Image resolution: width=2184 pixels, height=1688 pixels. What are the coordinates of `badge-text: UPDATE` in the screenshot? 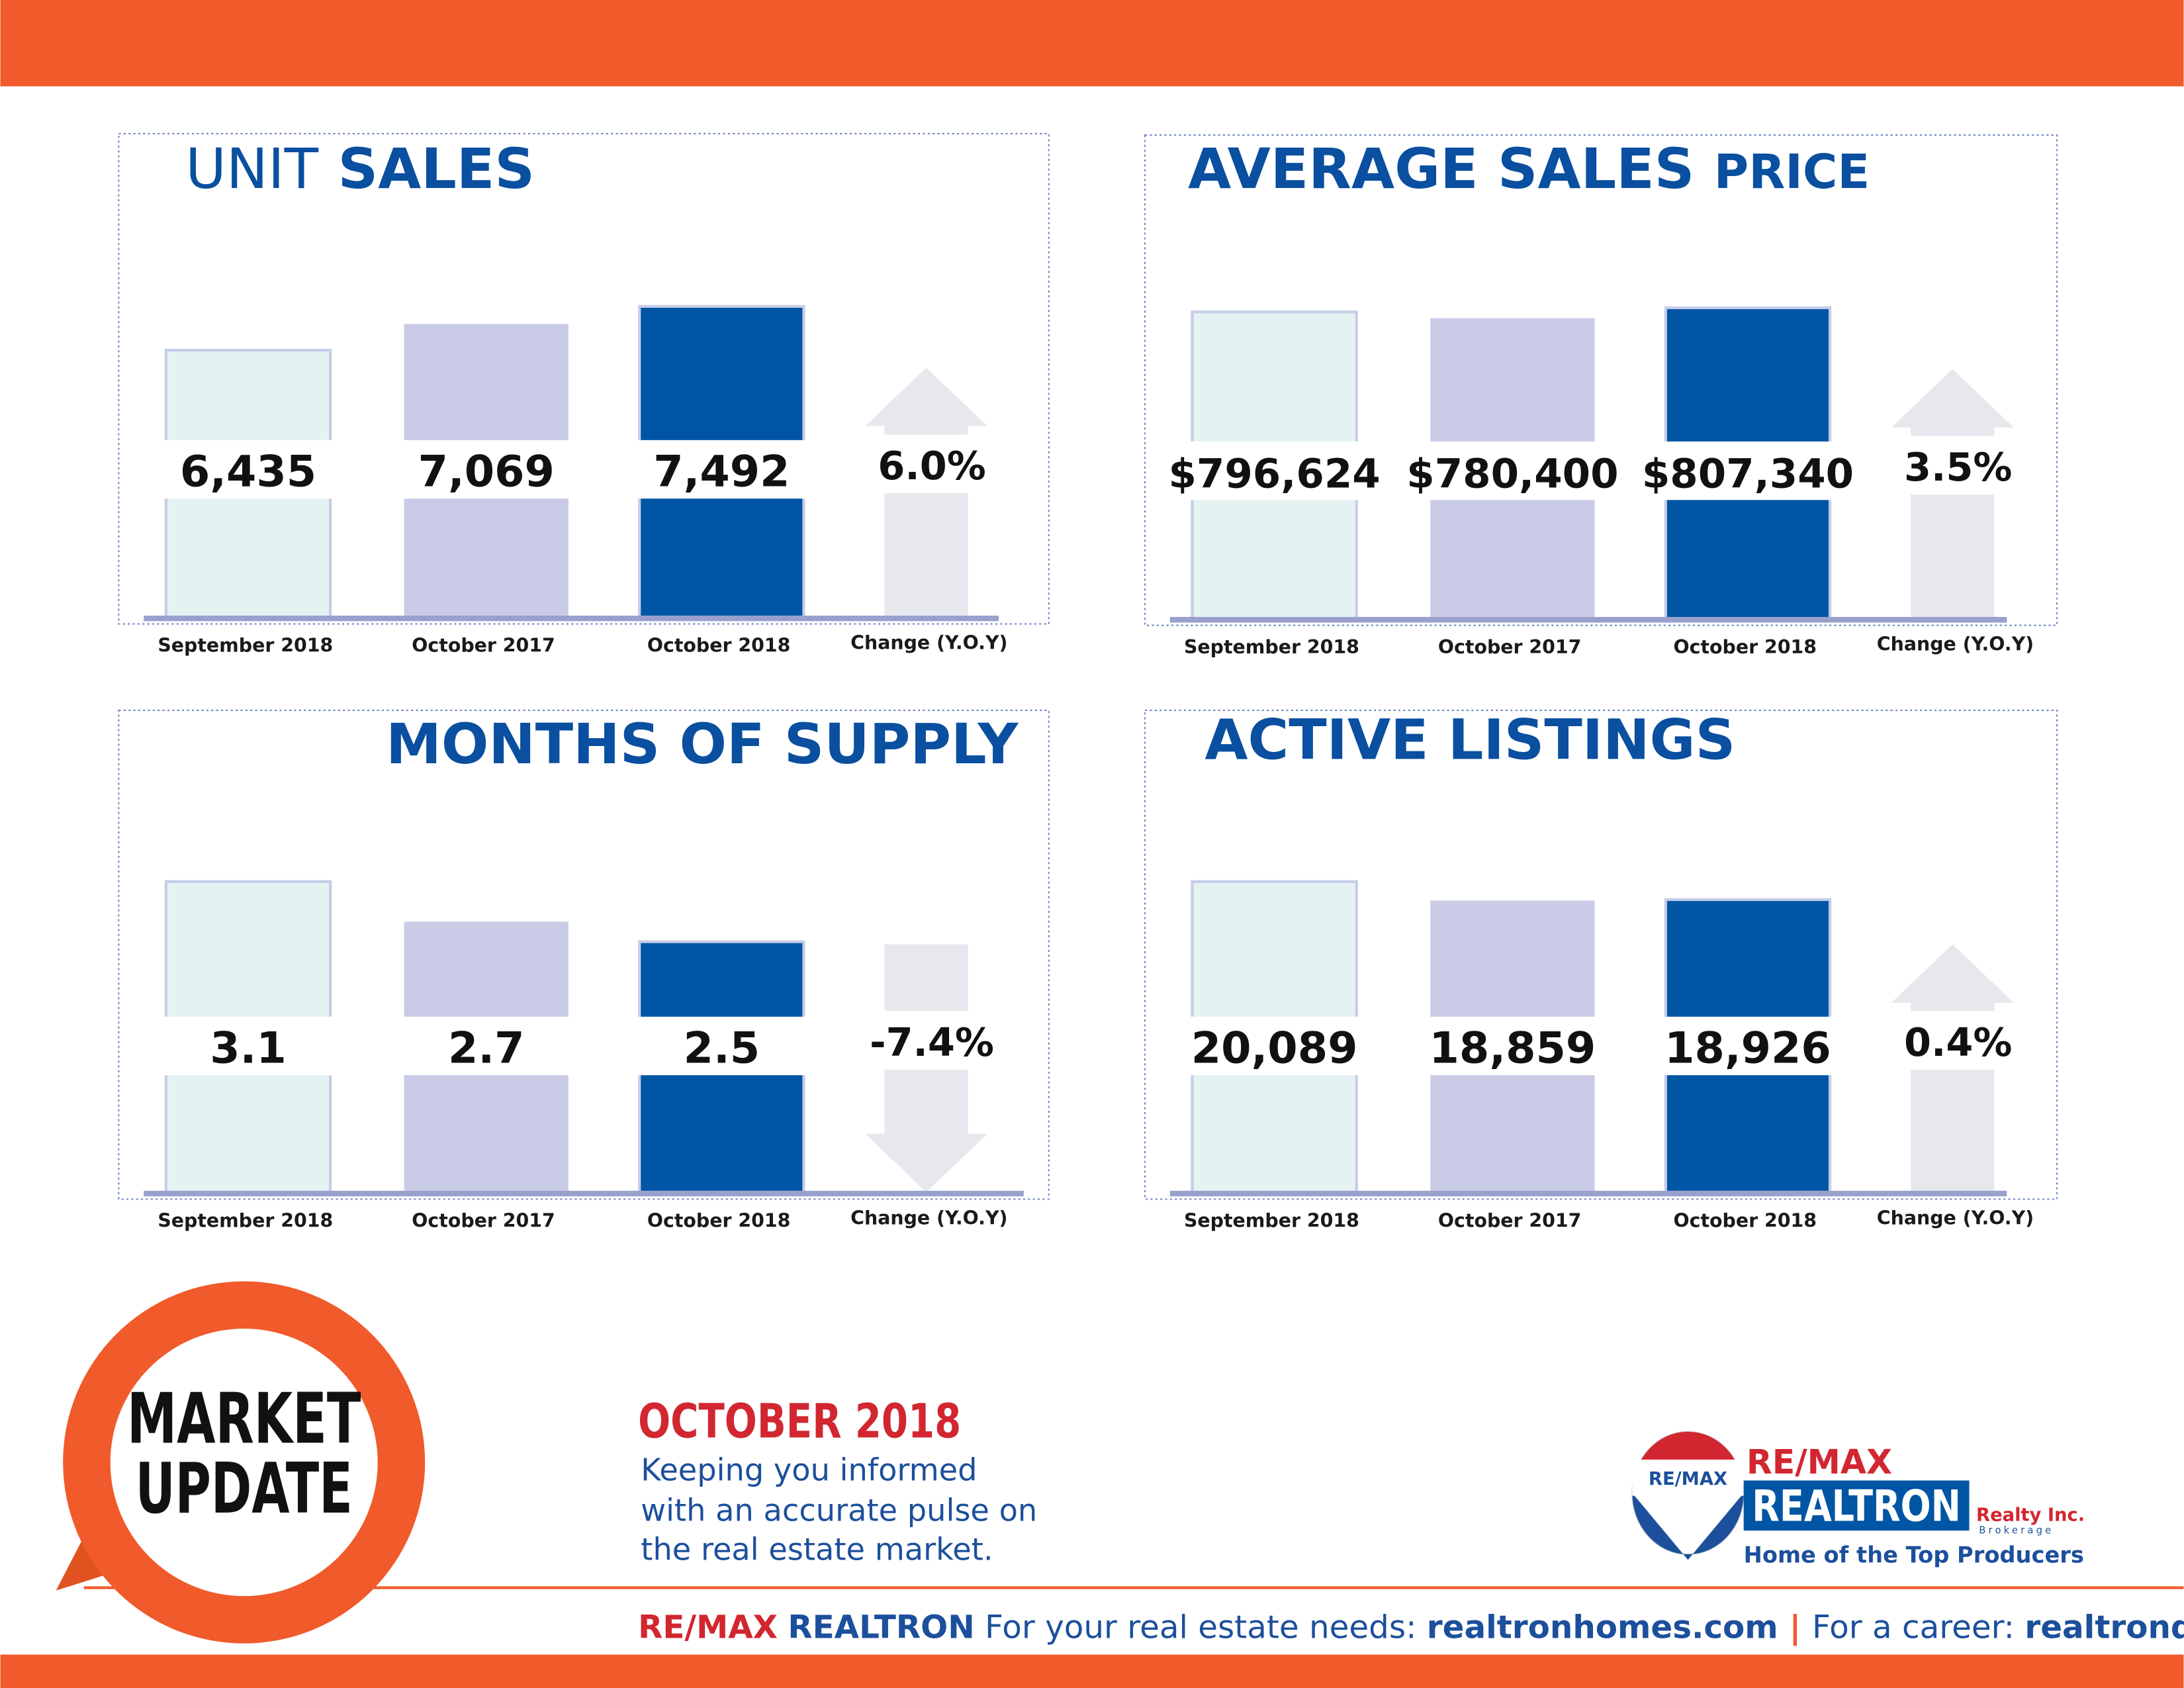 It's located at (245, 1488).